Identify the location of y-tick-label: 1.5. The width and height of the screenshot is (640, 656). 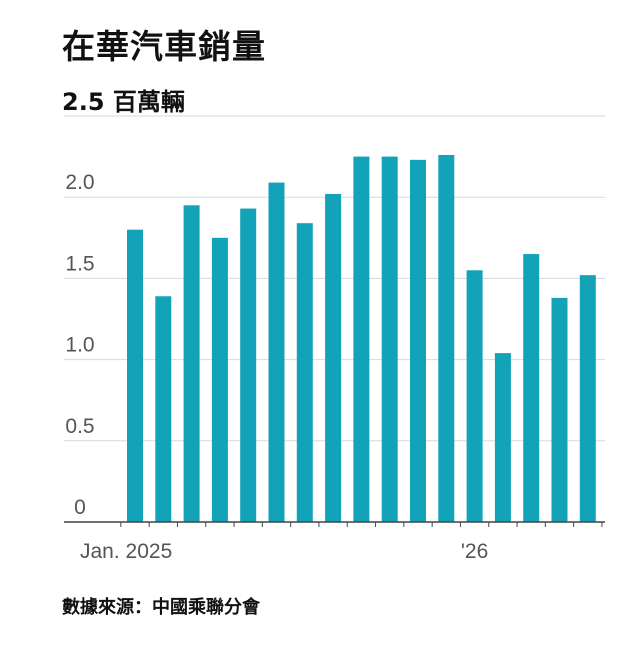
(79, 263).